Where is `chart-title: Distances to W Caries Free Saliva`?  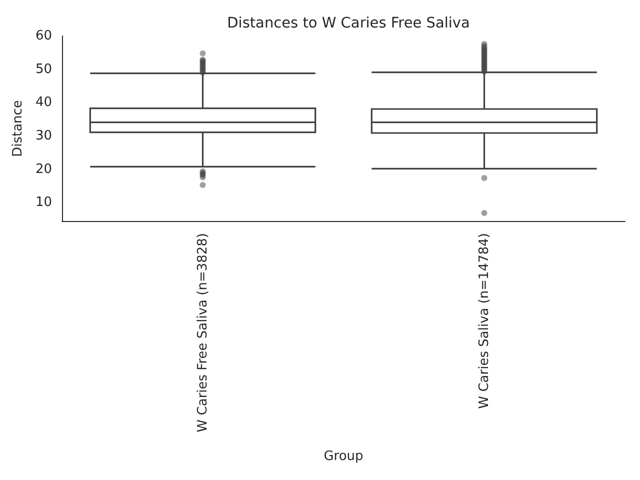 chart-title: Distances to W Caries Free Saliva is located at coordinates (348, 24).